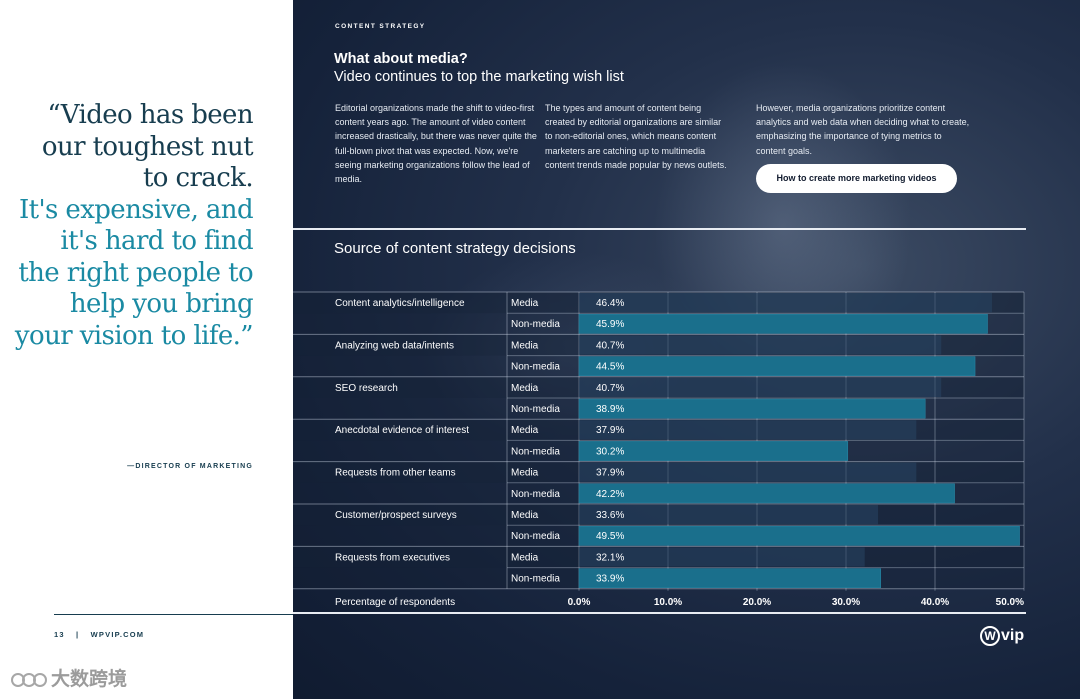  I want to click on chart-category-label: Content analytics/intelligence, so click(400, 303).